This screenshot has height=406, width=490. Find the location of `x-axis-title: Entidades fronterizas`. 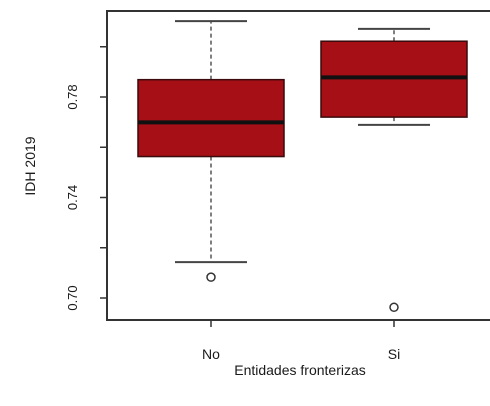

x-axis-title: Entidades fronterizas is located at coordinates (300, 370).